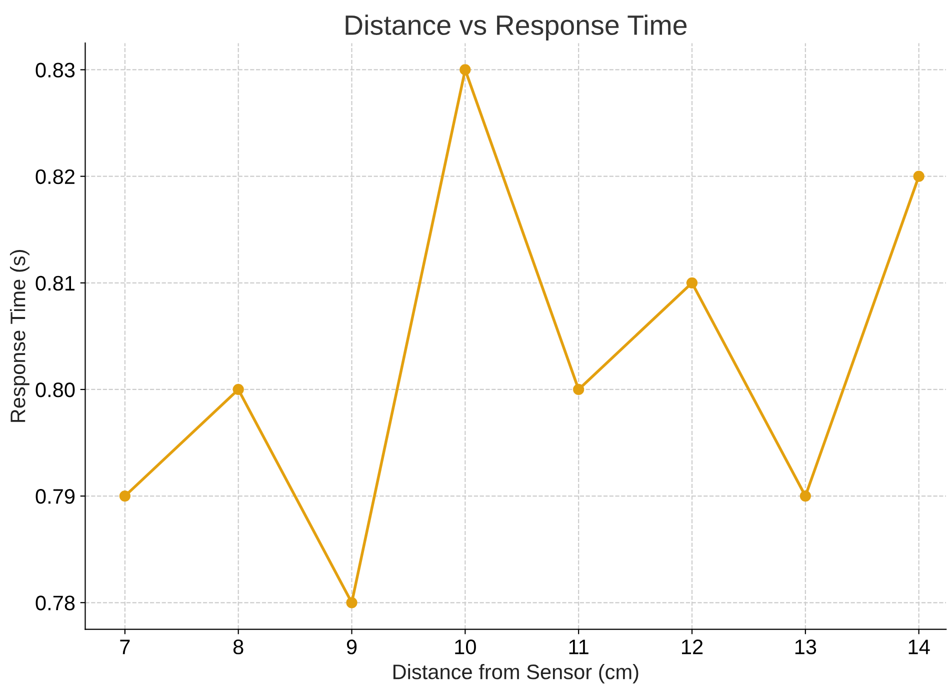 The image size is (947, 684). What do you see at coordinates (55, 70) in the screenshot?
I see `y-tick-label: 0.83` at bounding box center [55, 70].